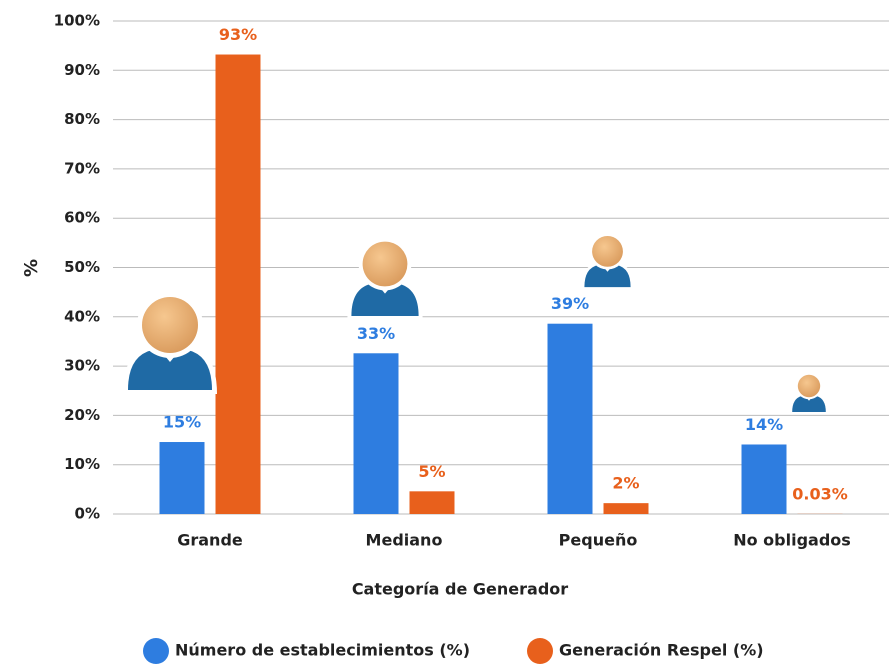  I want to click on y-tick-label: 40%, so click(82, 316).